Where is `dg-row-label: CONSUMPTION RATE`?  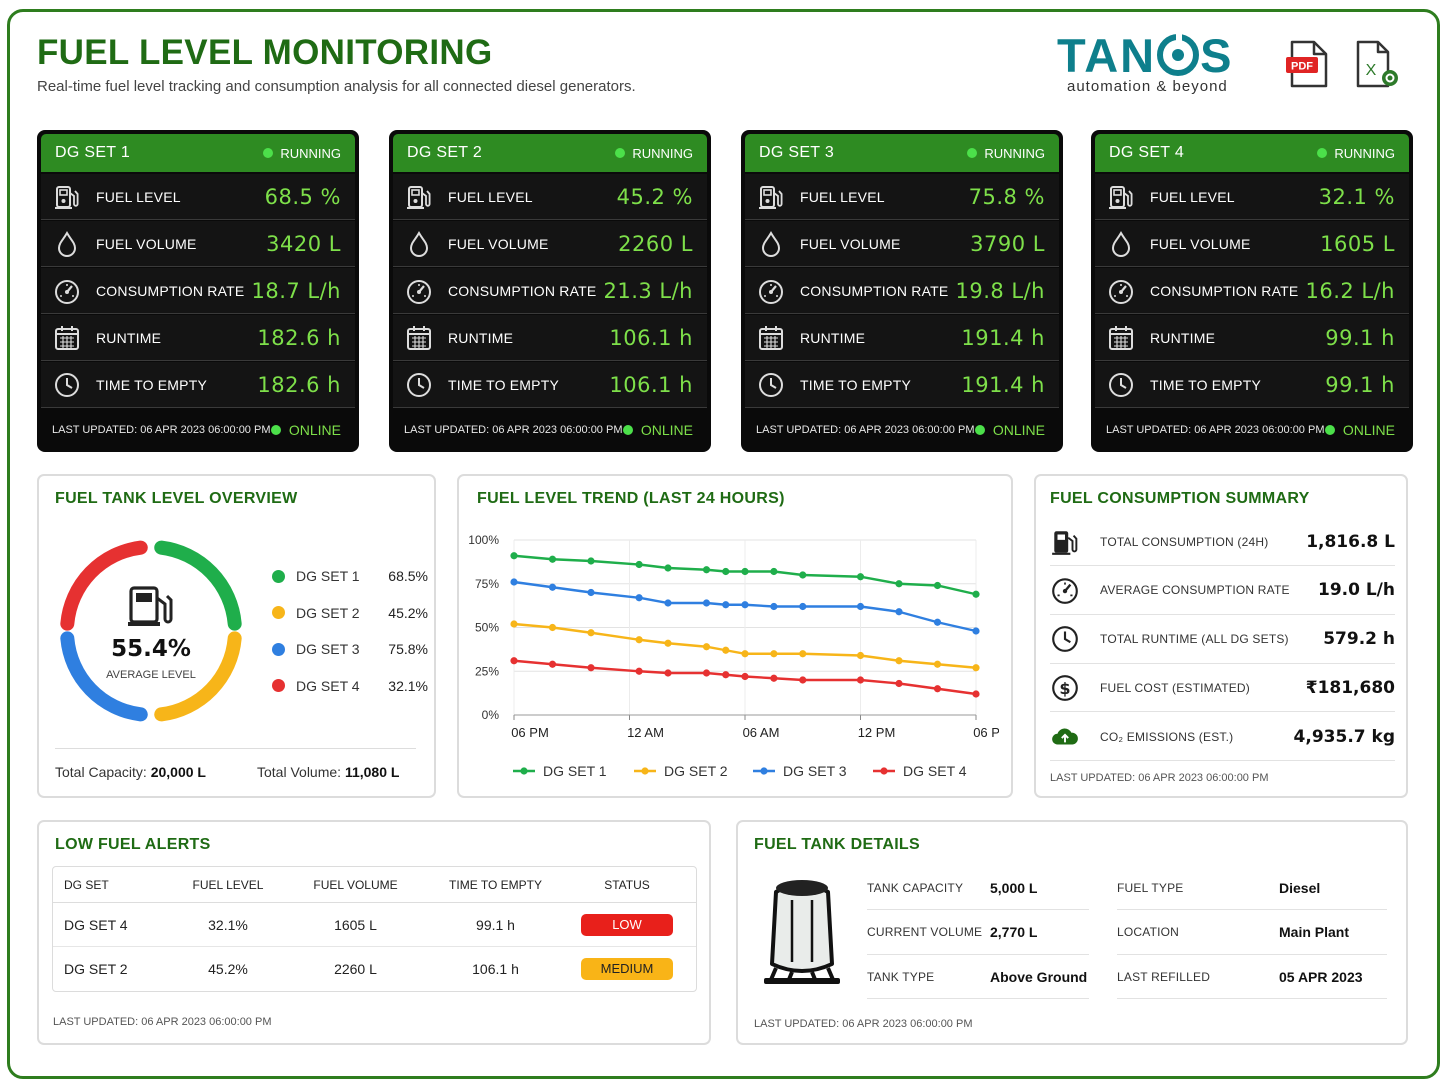 dg-row-label: CONSUMPTION RATE is located at coordinates (1224, 290).